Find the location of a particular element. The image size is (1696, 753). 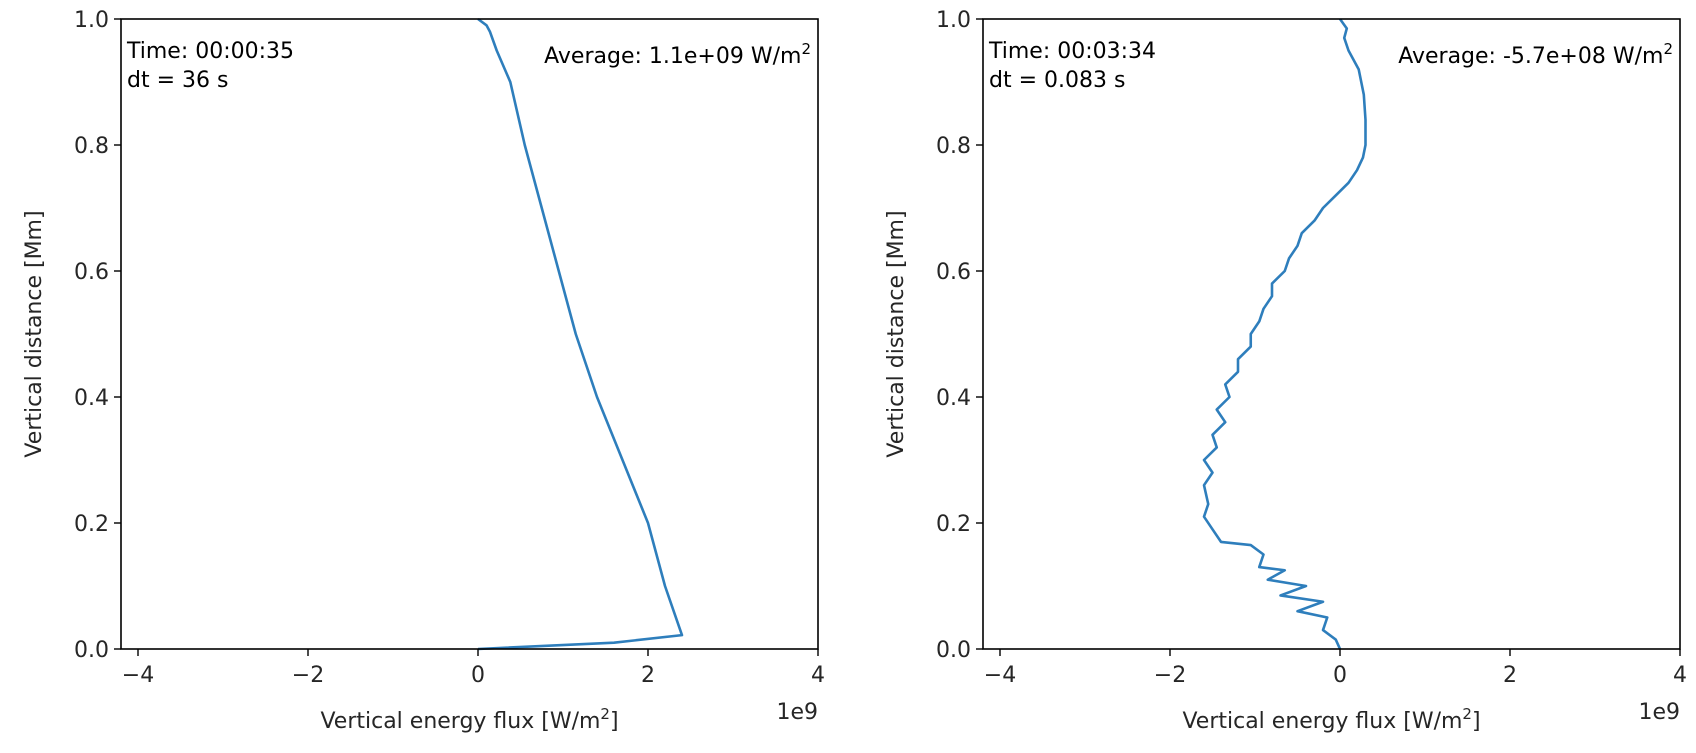

annotation-dt: dt = 36 s is located at coordinates (177, 80).